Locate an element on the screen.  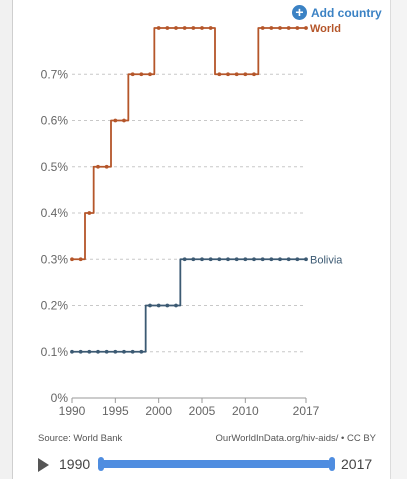
timeline-track is located at coordinates (216, 464).